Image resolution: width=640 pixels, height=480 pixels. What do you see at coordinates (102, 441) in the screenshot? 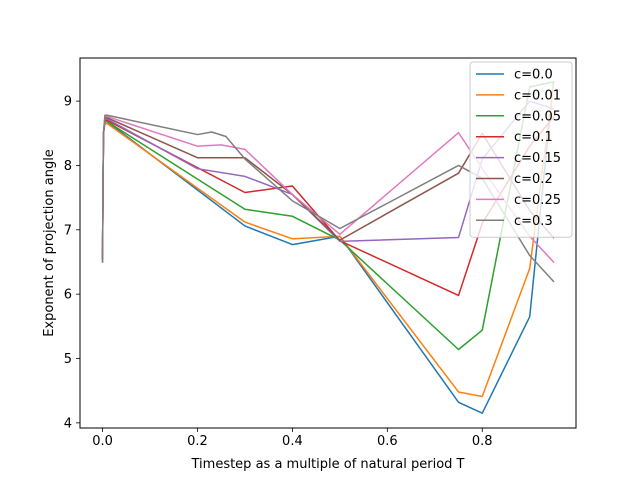
I see `x-tick-label: 0.0` at bounding box center [102, 441].